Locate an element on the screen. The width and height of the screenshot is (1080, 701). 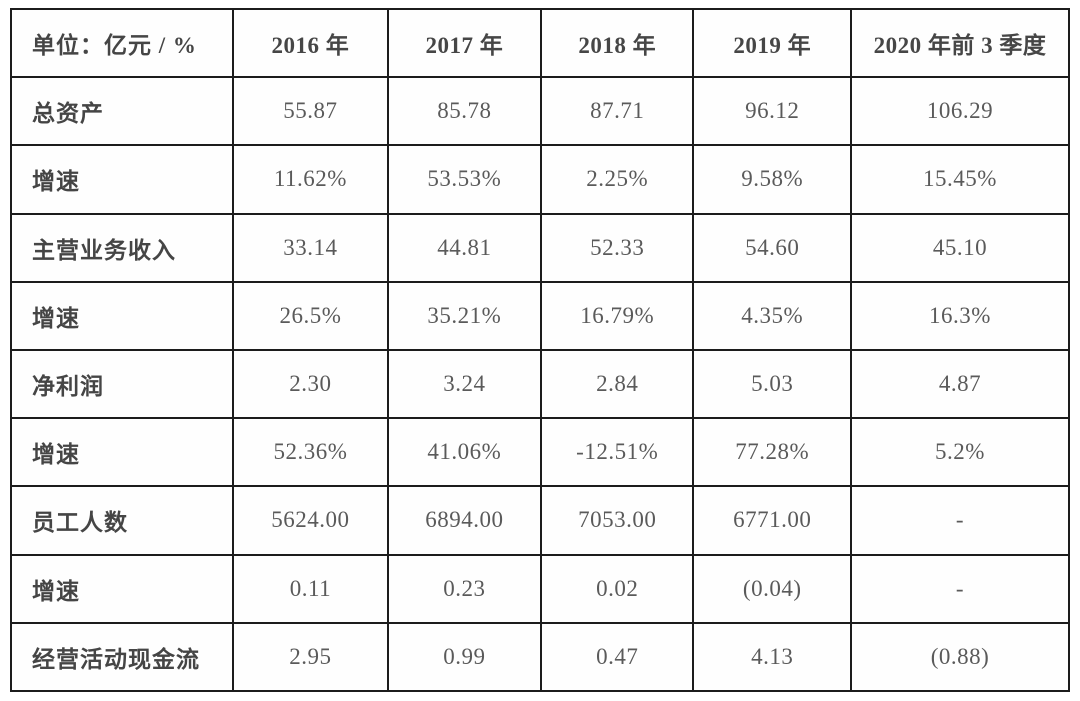
value-cell: 55.87 is located at coordinates (310, 111).